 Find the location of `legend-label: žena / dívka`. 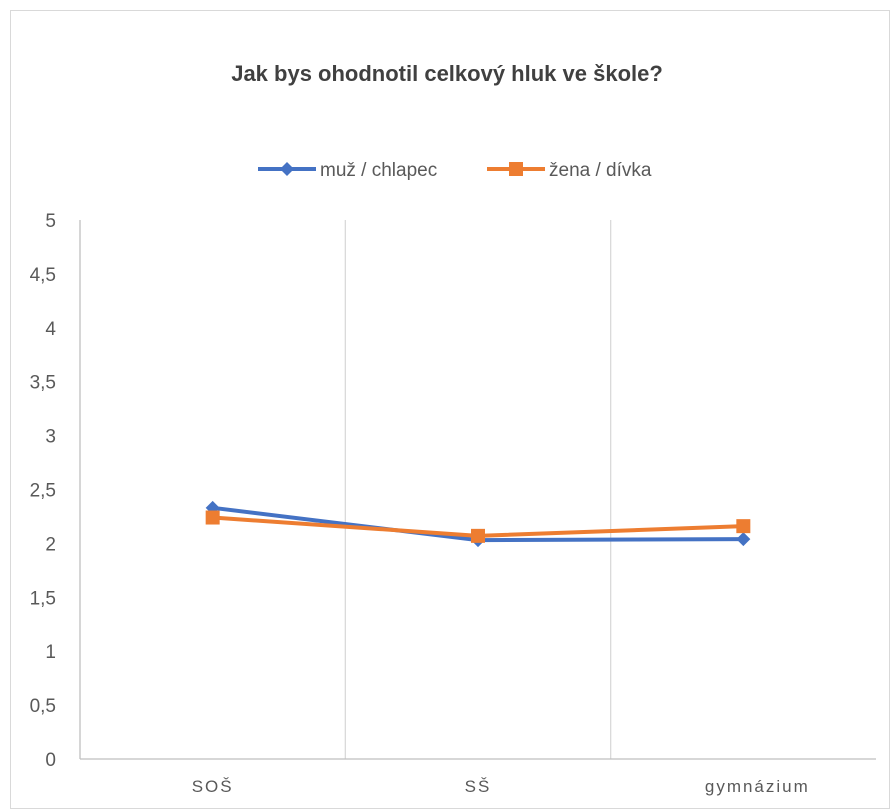

legend-label: žena / dívka is located at coordinates (600, 170).